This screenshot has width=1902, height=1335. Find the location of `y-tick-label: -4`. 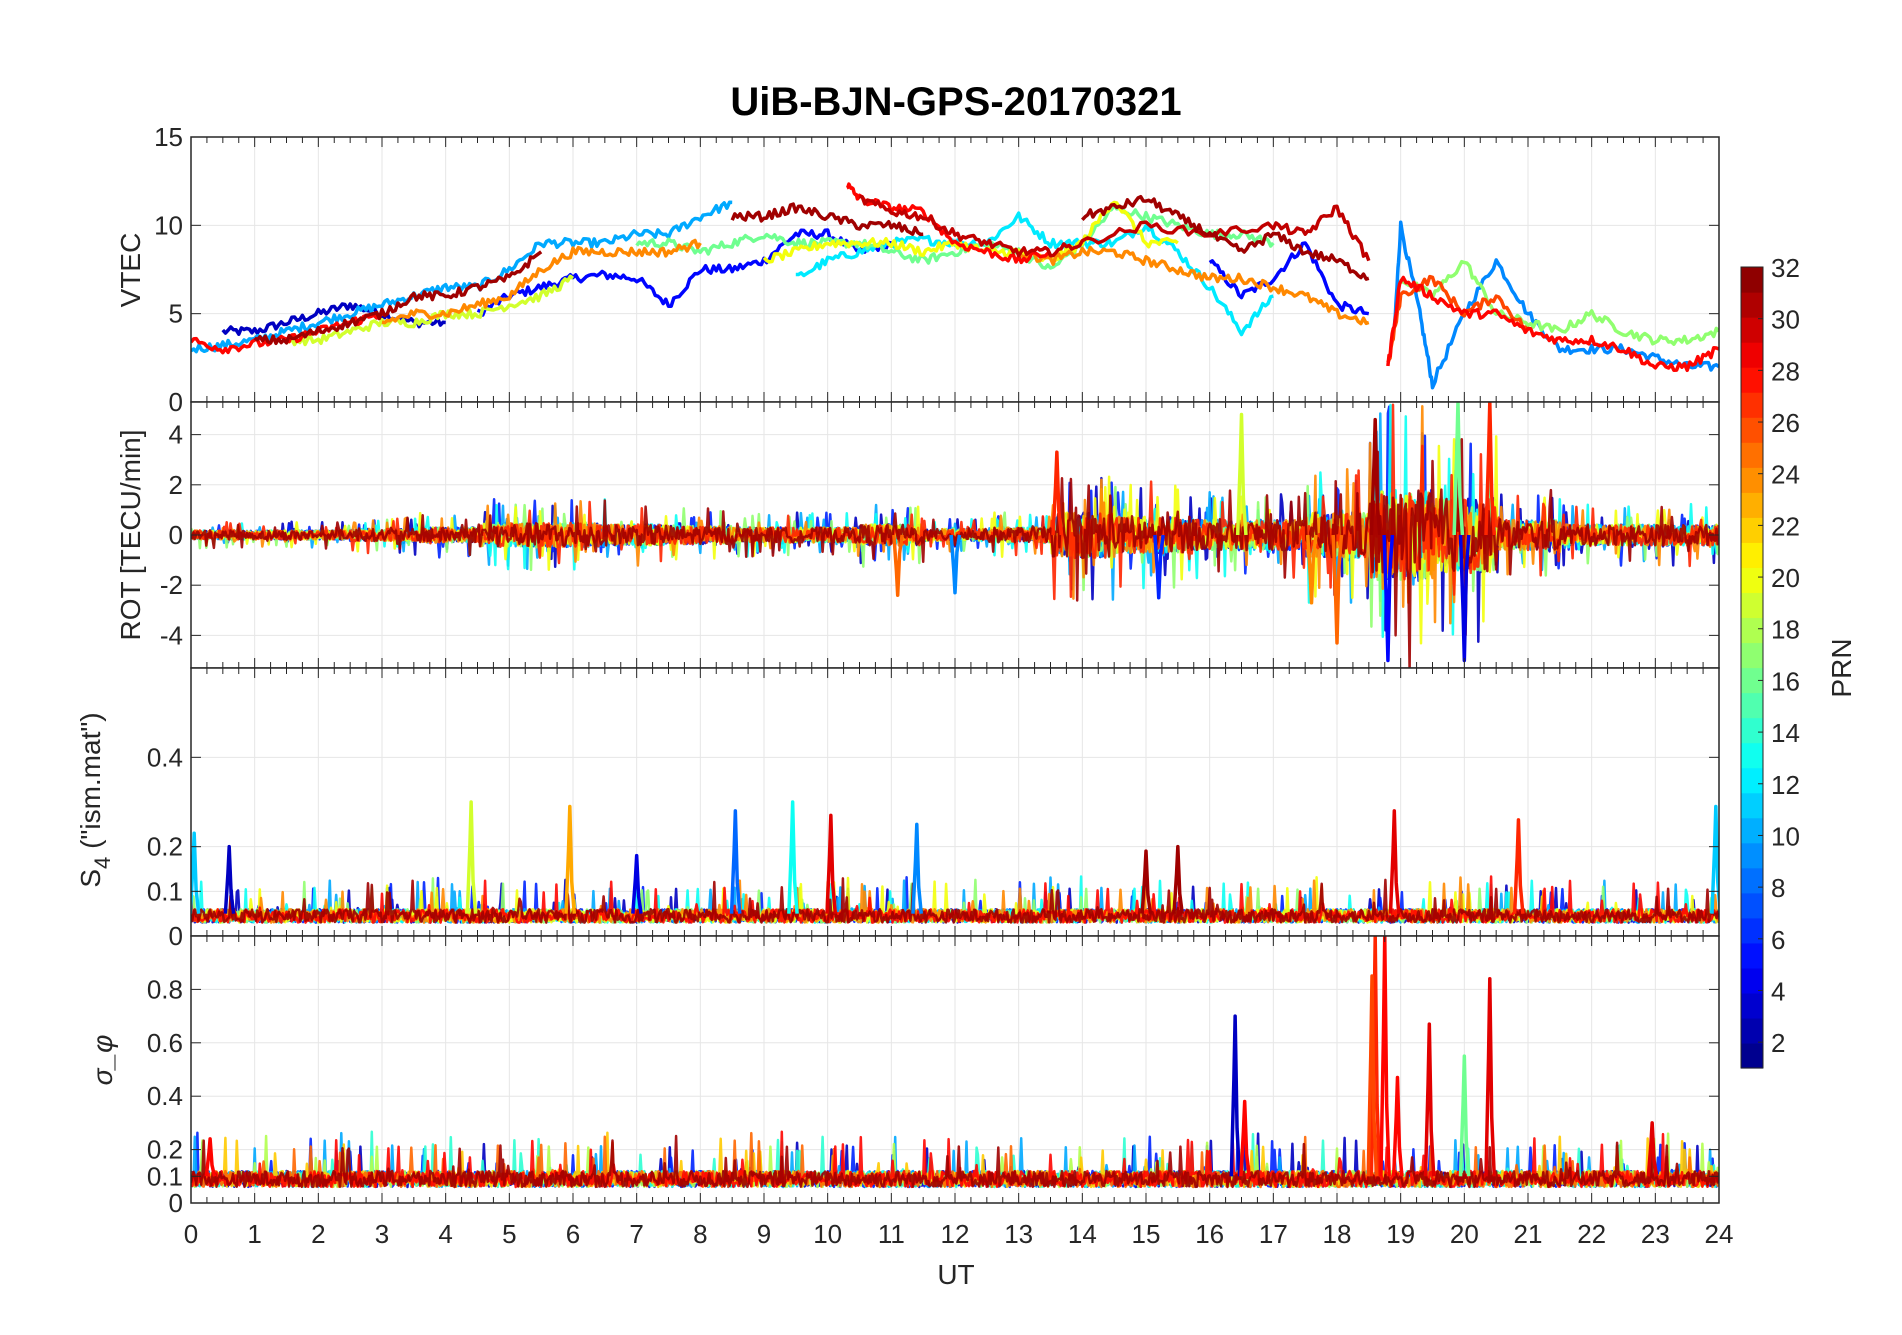

y-tick-label: -4 is located at coordinates (171, 635).